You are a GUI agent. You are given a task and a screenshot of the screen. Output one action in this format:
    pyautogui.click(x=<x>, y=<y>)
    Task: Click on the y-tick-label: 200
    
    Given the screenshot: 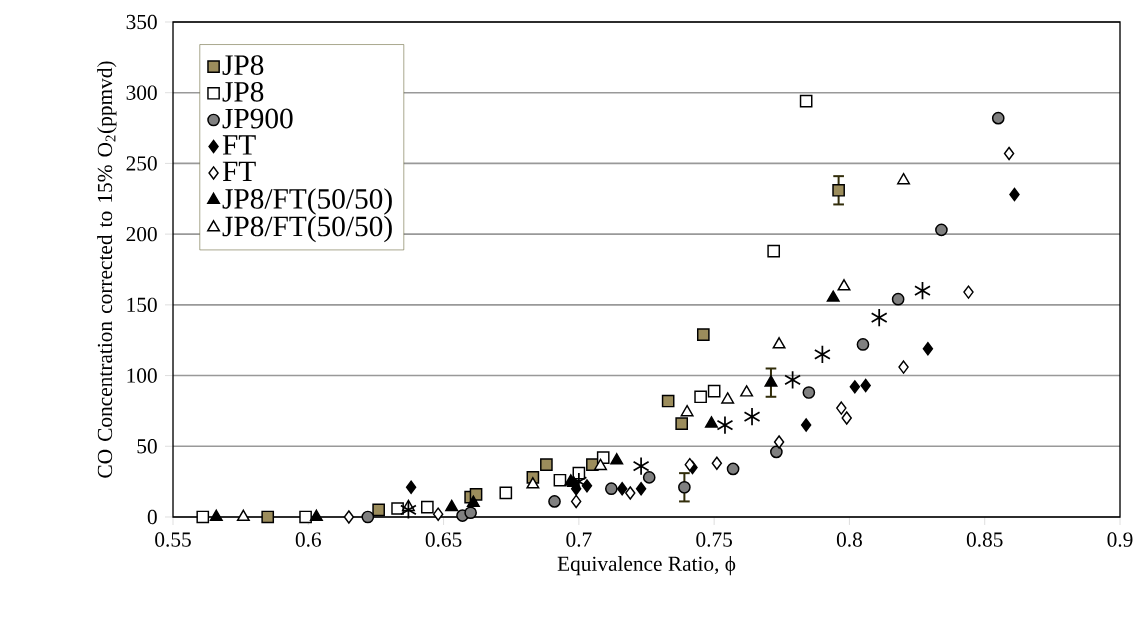 What is the action you would take?
    pyautogui.click(x=141, y=234)
    